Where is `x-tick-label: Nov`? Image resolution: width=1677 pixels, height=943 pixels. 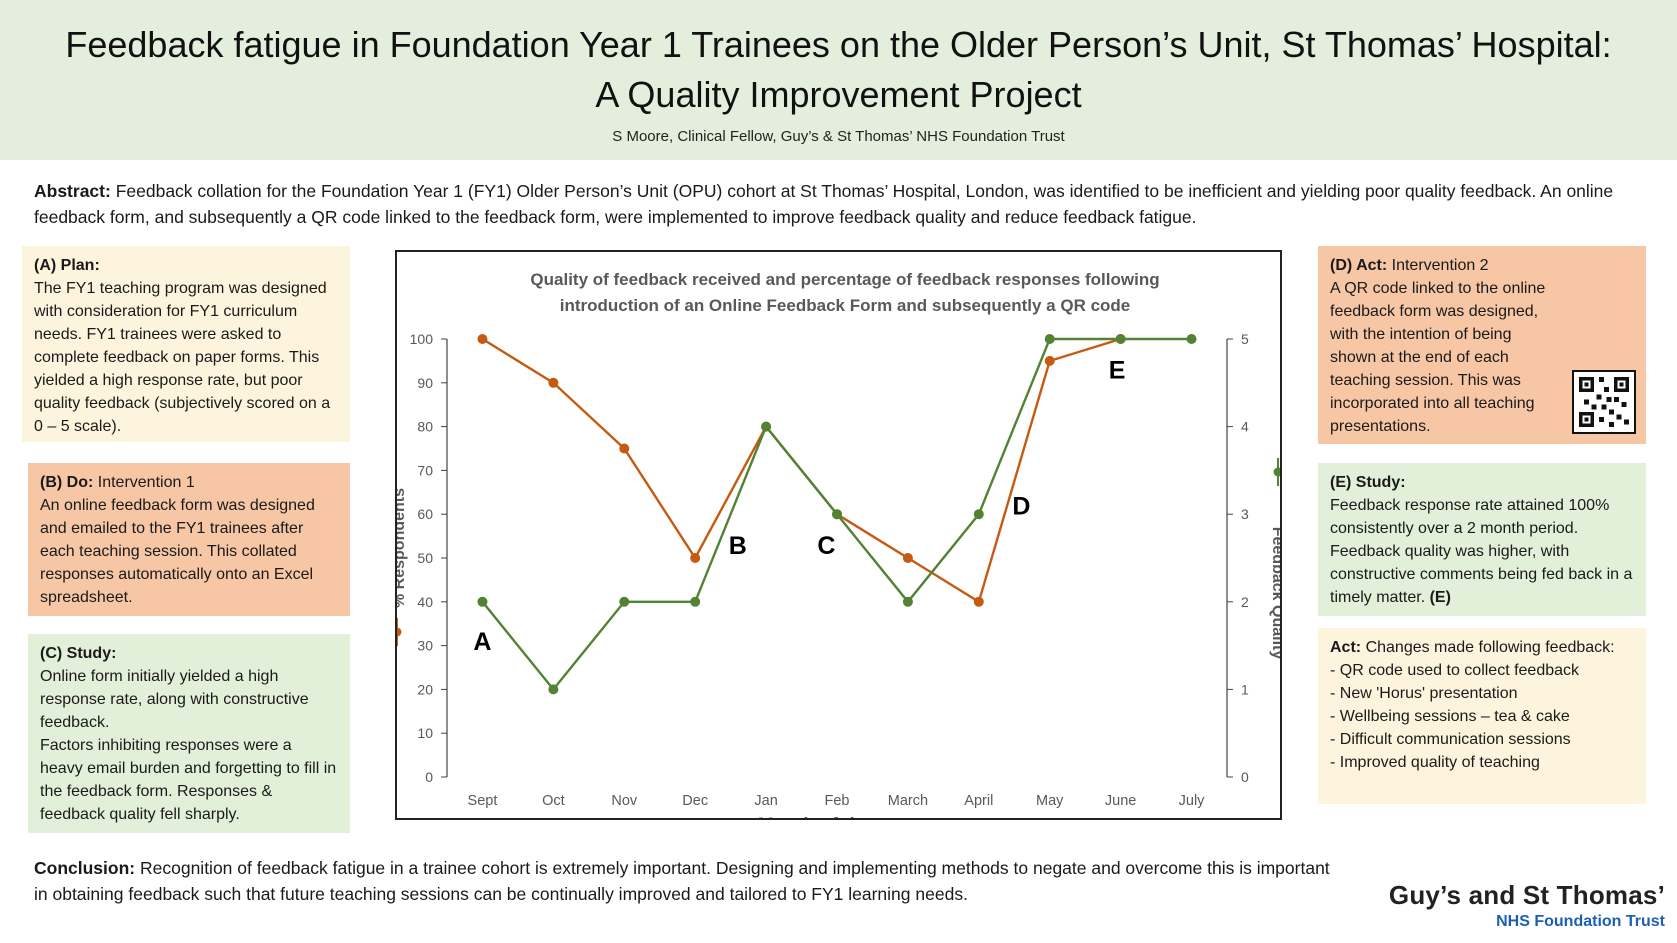 x-tick-label: Nov is located at coordinates (624, 801).